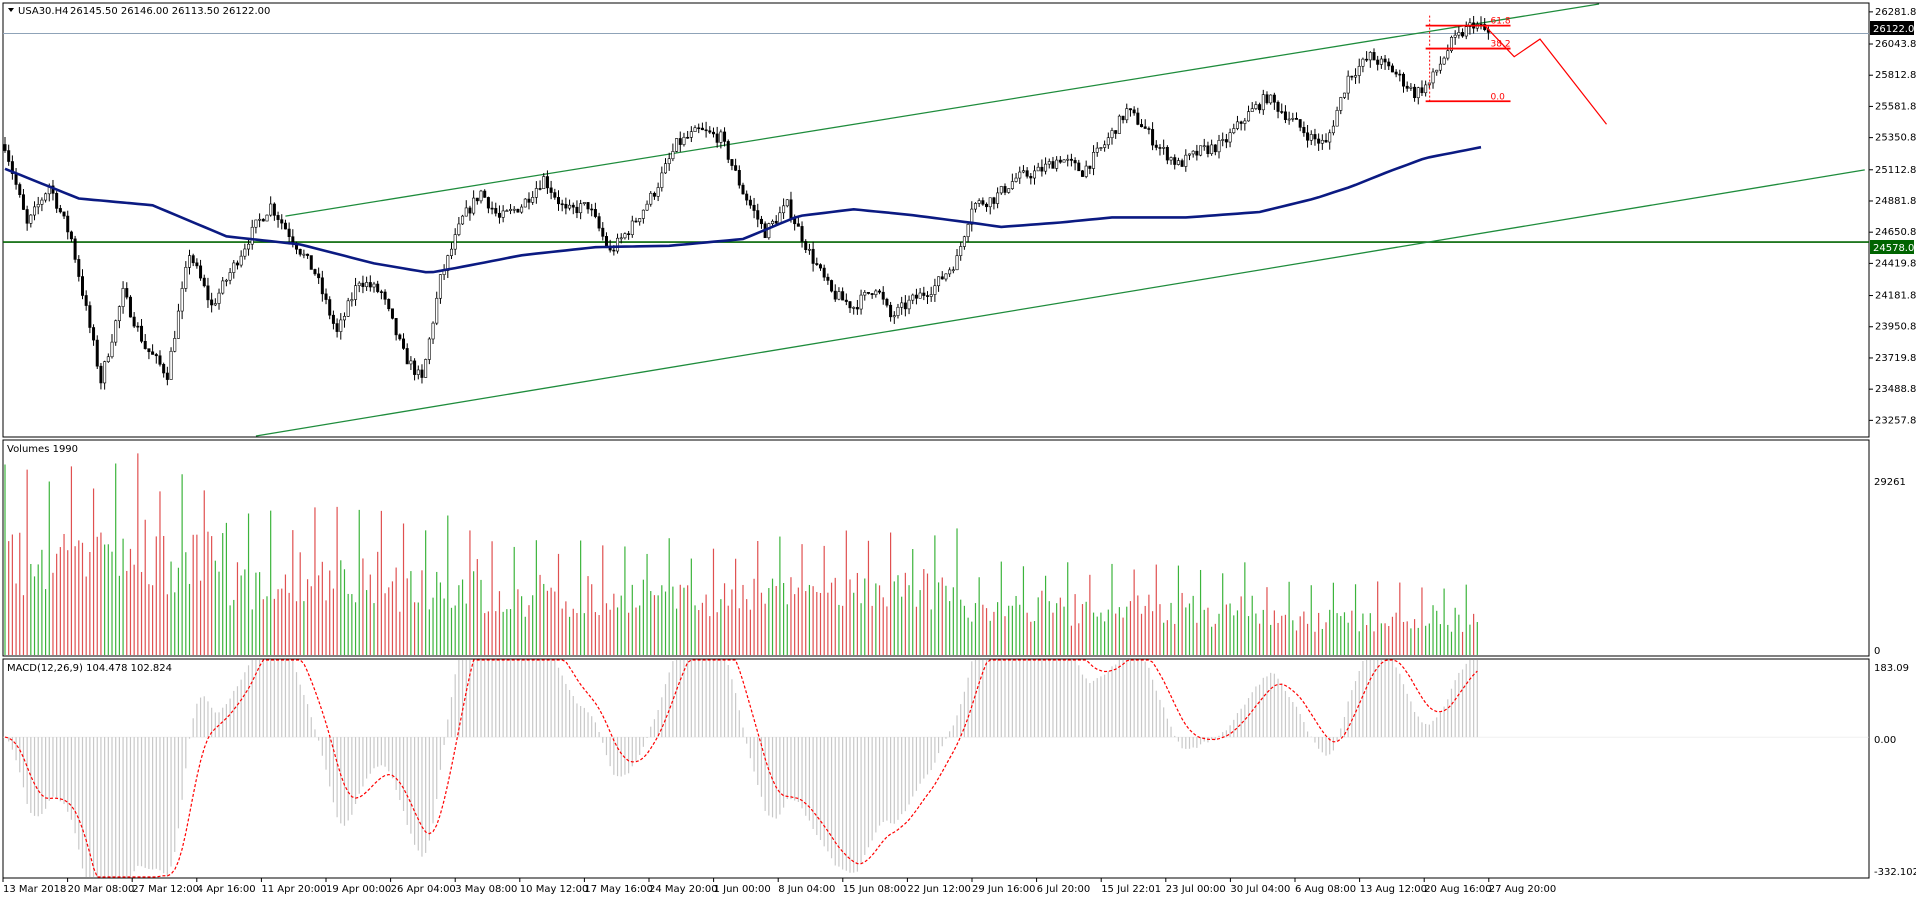  Describe the element at coordinates (11, 10) in the screenshot. I see `triangle-down-icon` at that location.